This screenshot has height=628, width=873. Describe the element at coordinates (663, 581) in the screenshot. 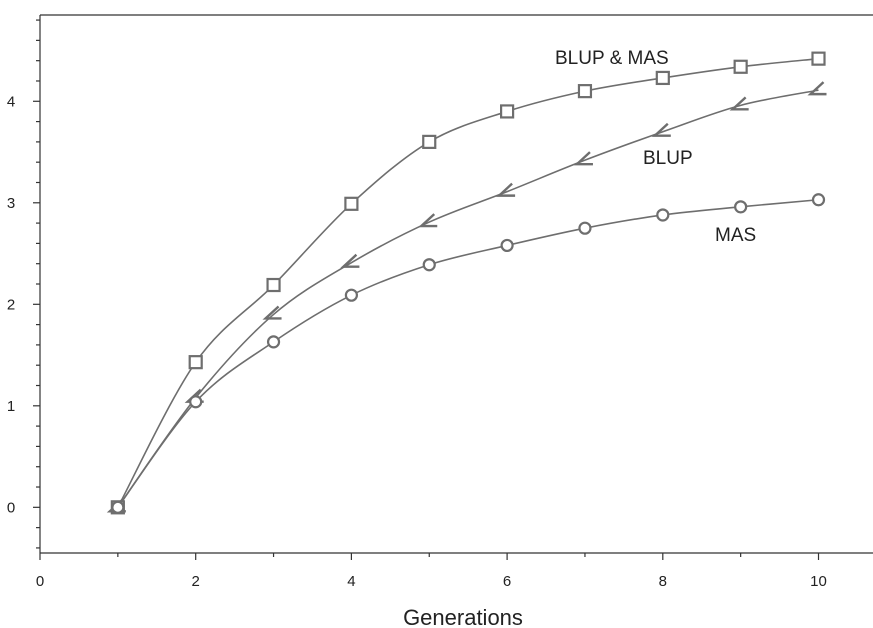

I see `x-tick-label-4: 8` at that location.